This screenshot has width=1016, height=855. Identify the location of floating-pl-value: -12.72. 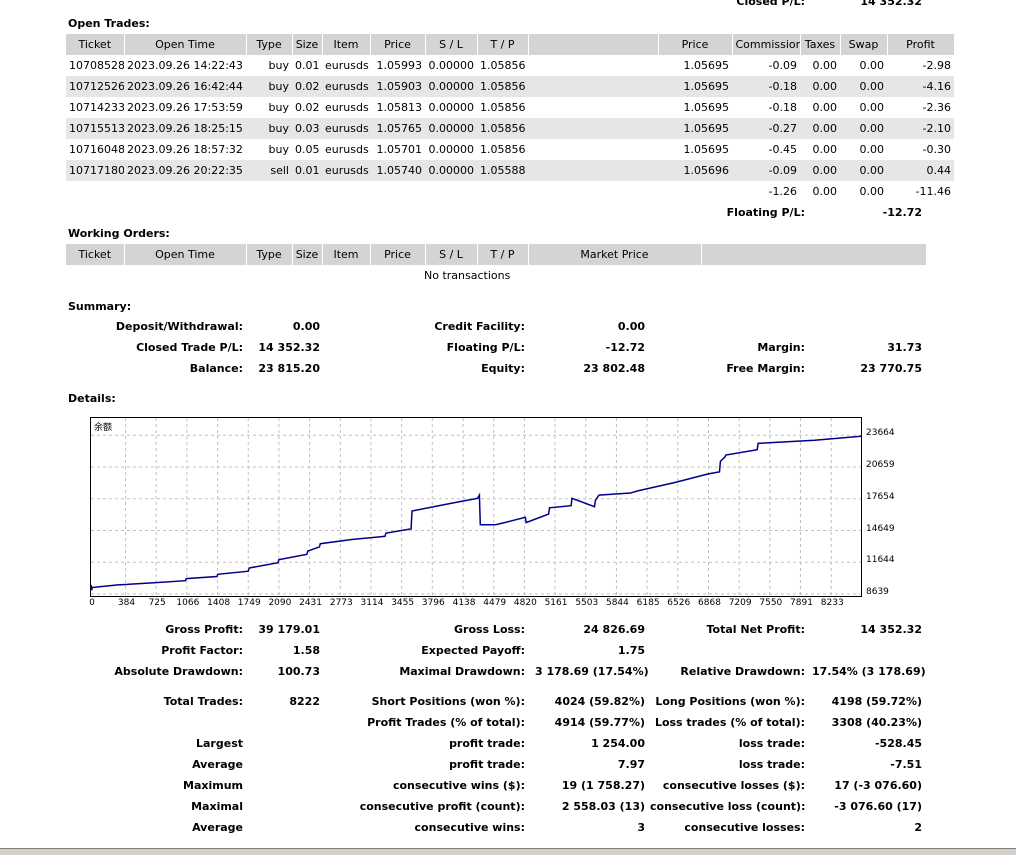
(902, 212).